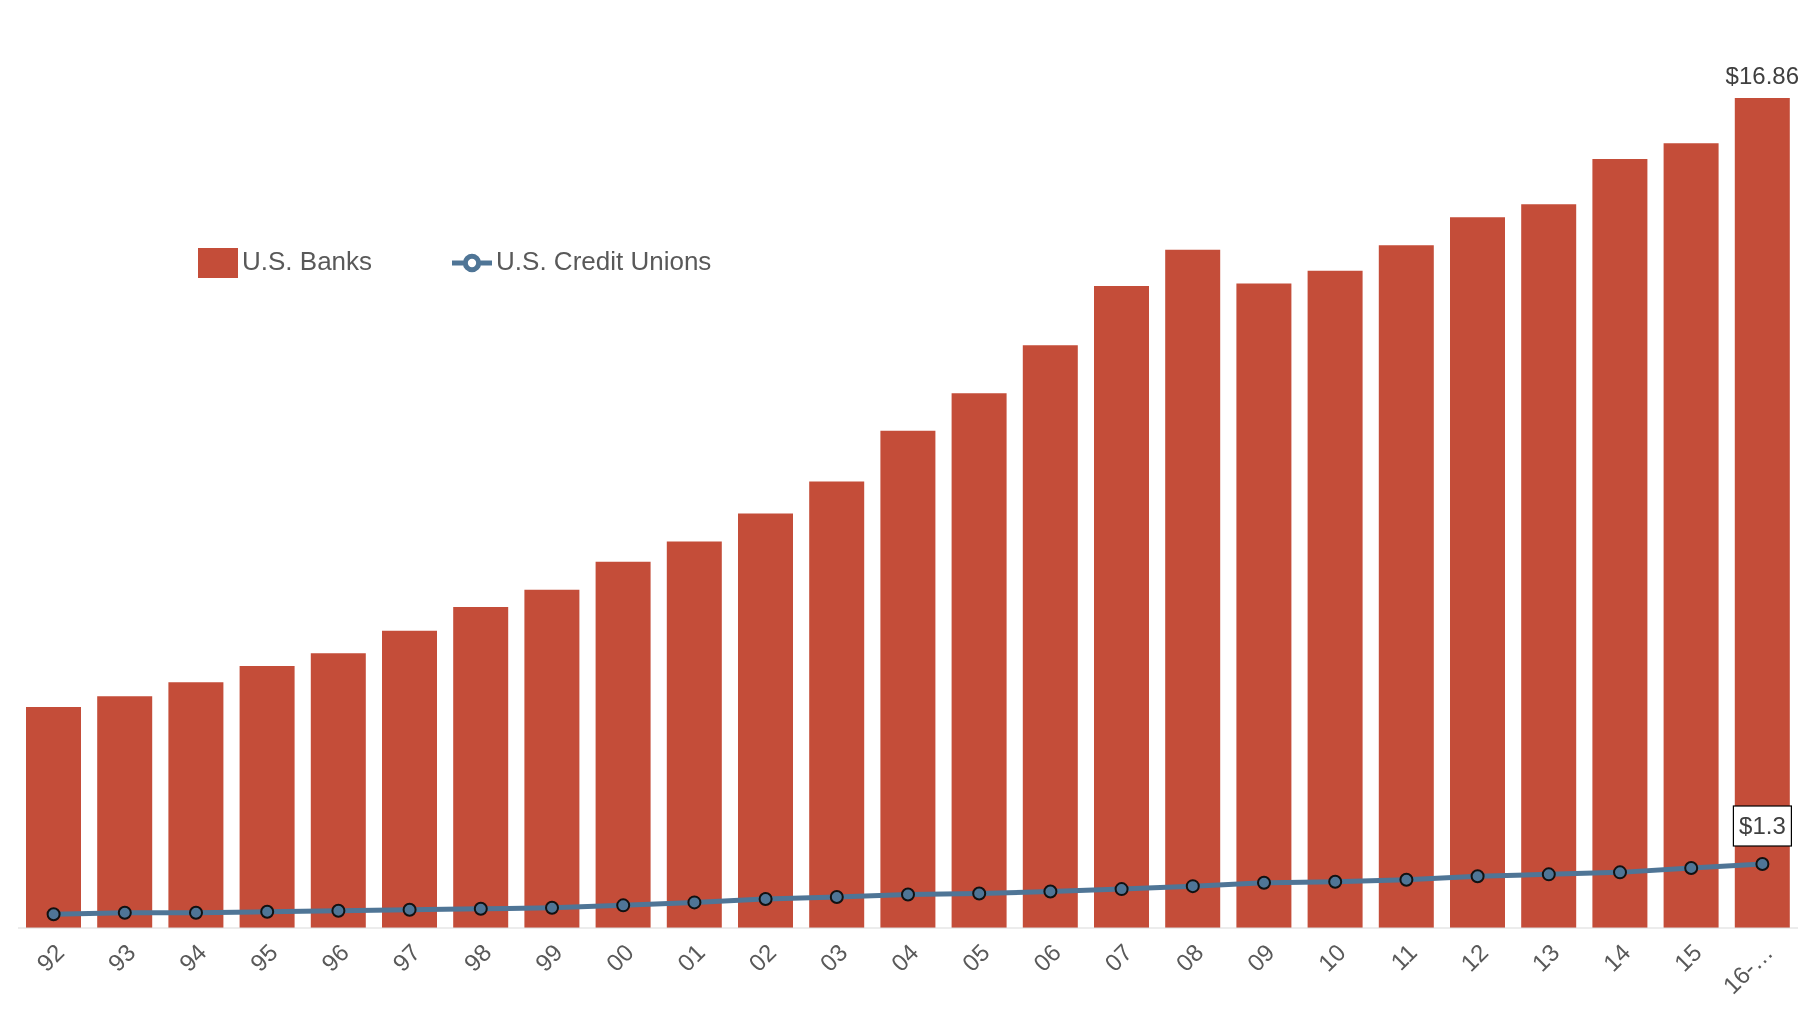  What do you see at coordinates (192, 957) in the screenshot?
I see `x-tick-label: 94` at bounding box center [192, 957].